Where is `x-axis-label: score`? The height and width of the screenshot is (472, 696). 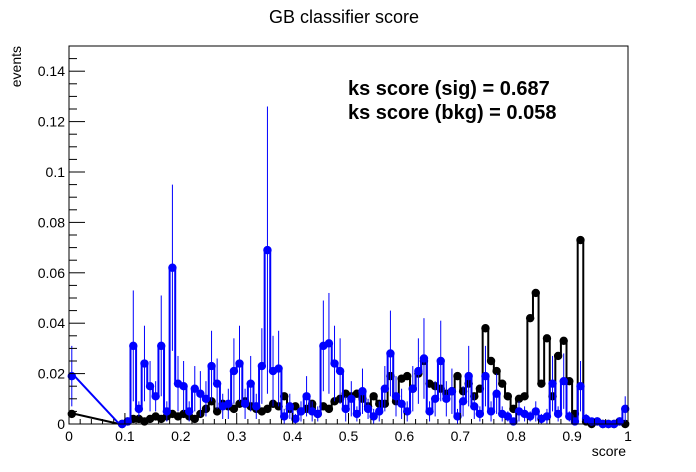 x-axis-label: score is located at coordinates (609, 451).